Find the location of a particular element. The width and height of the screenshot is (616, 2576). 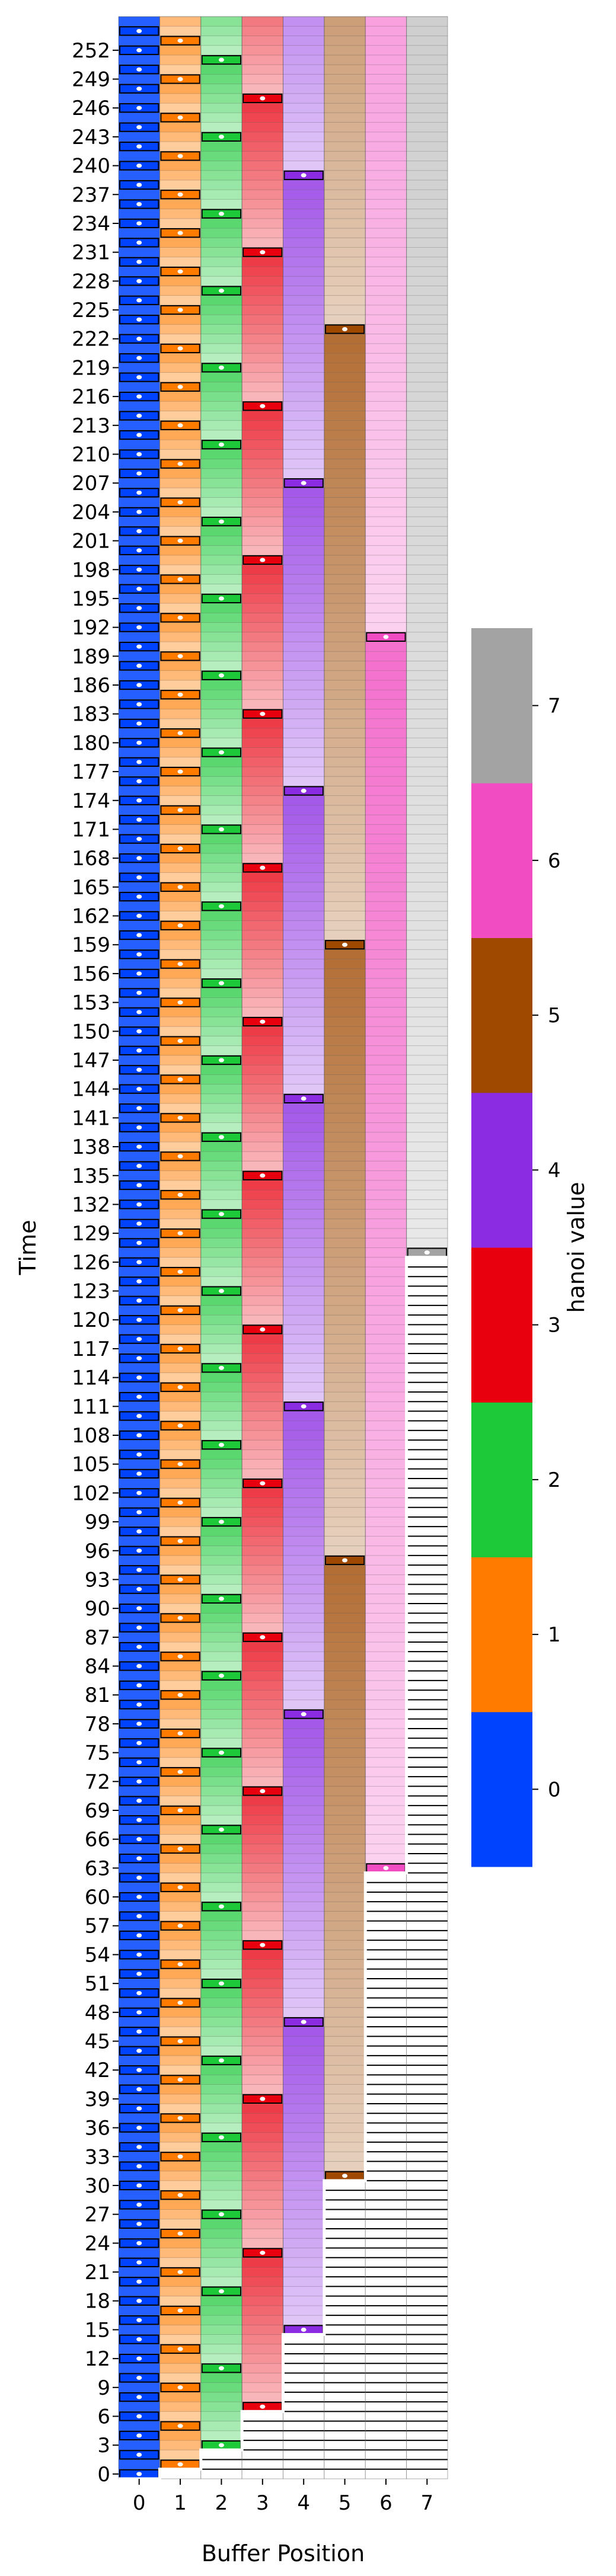

y-tick-label: 156 is located at coordinates (91, 974).